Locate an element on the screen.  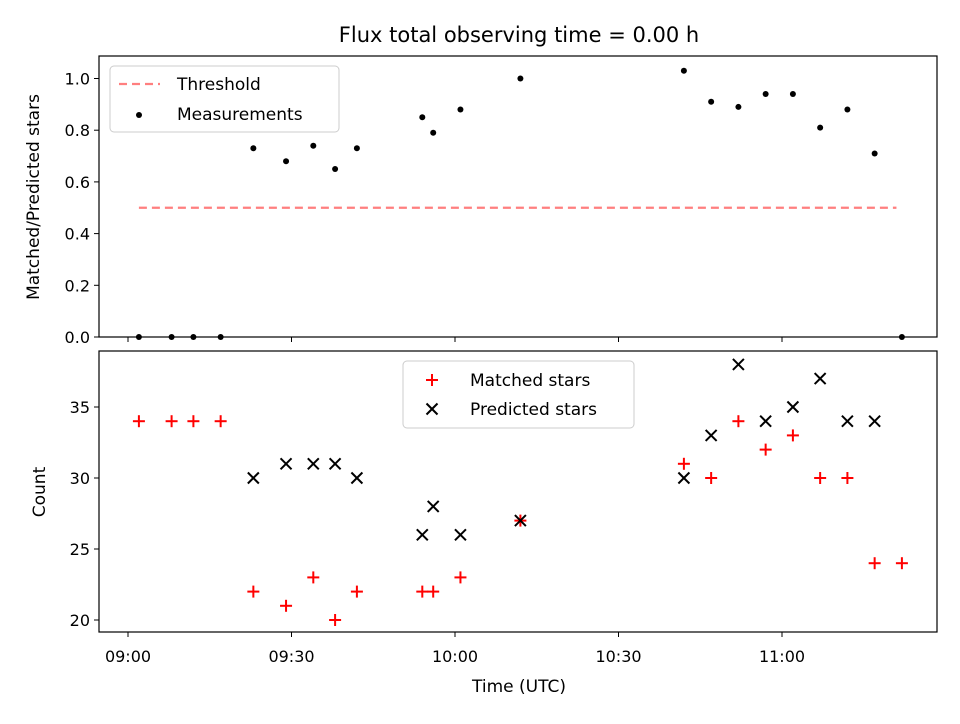
y-axis-label-top: Matched/Predicted stars is located at coordinates (34, 197).